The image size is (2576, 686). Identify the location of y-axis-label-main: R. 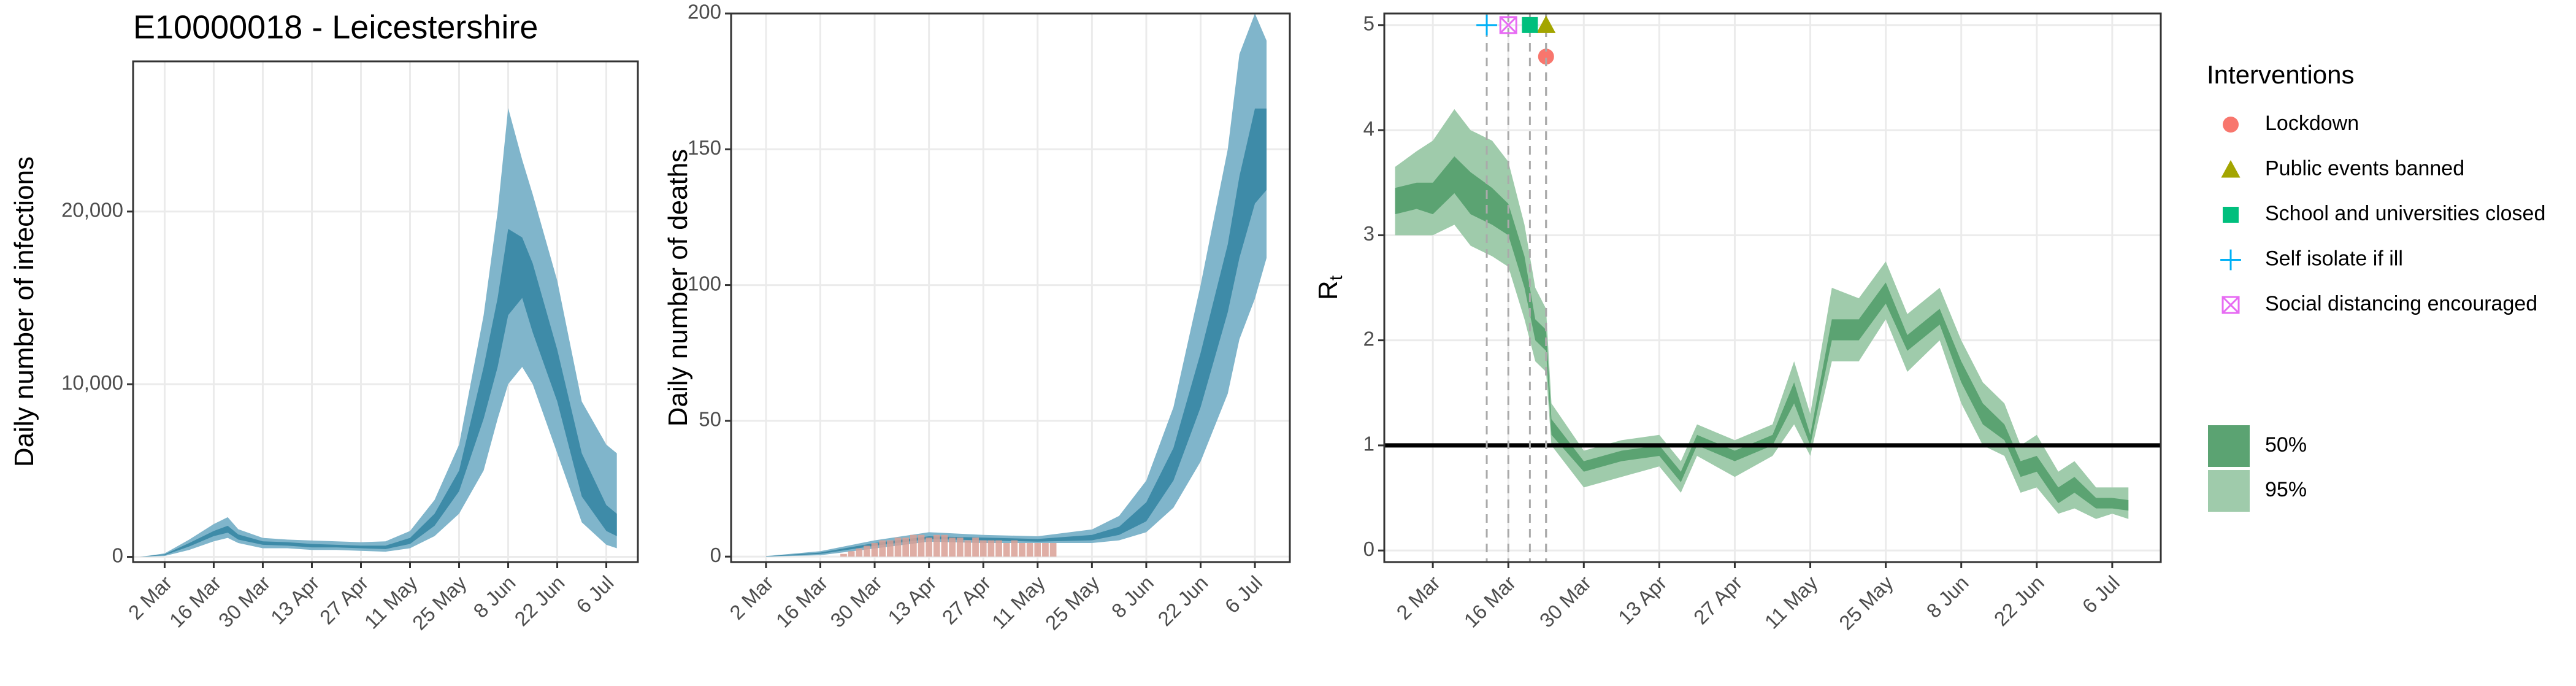
(1328, 290).